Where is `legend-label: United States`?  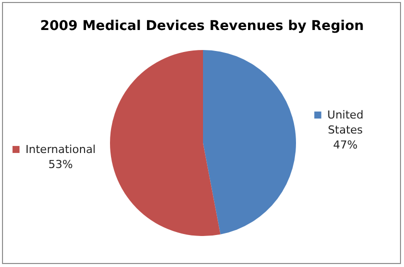 legend-label: United States is located at coordinates (345, 122).